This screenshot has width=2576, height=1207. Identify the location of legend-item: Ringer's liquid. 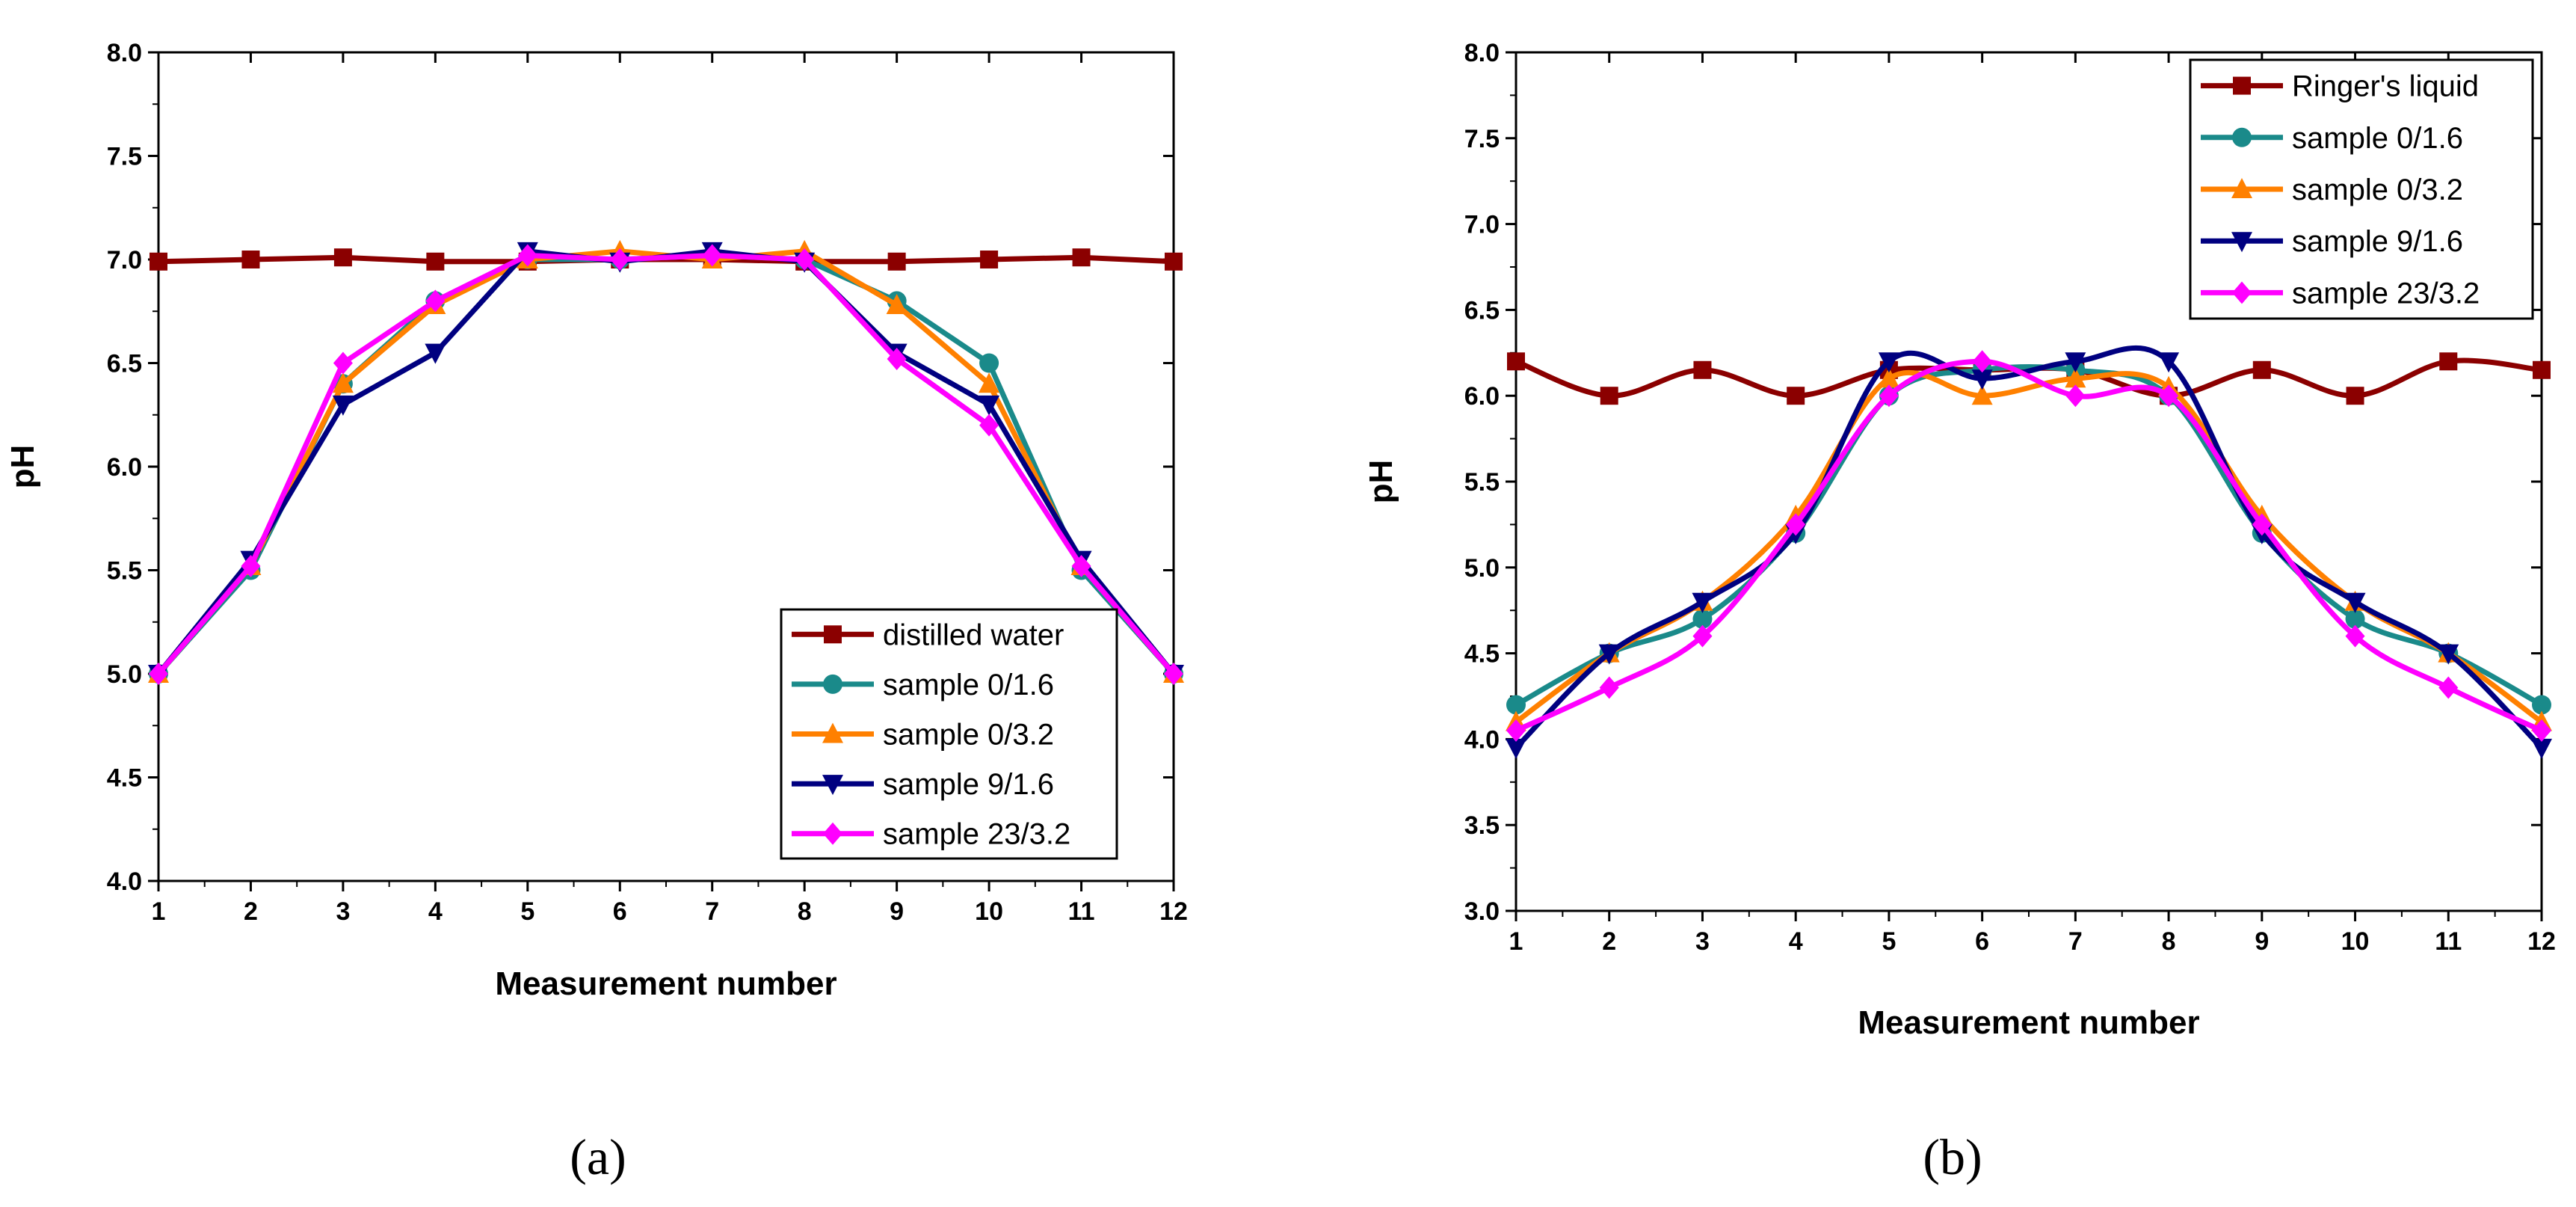
(2340, 86).